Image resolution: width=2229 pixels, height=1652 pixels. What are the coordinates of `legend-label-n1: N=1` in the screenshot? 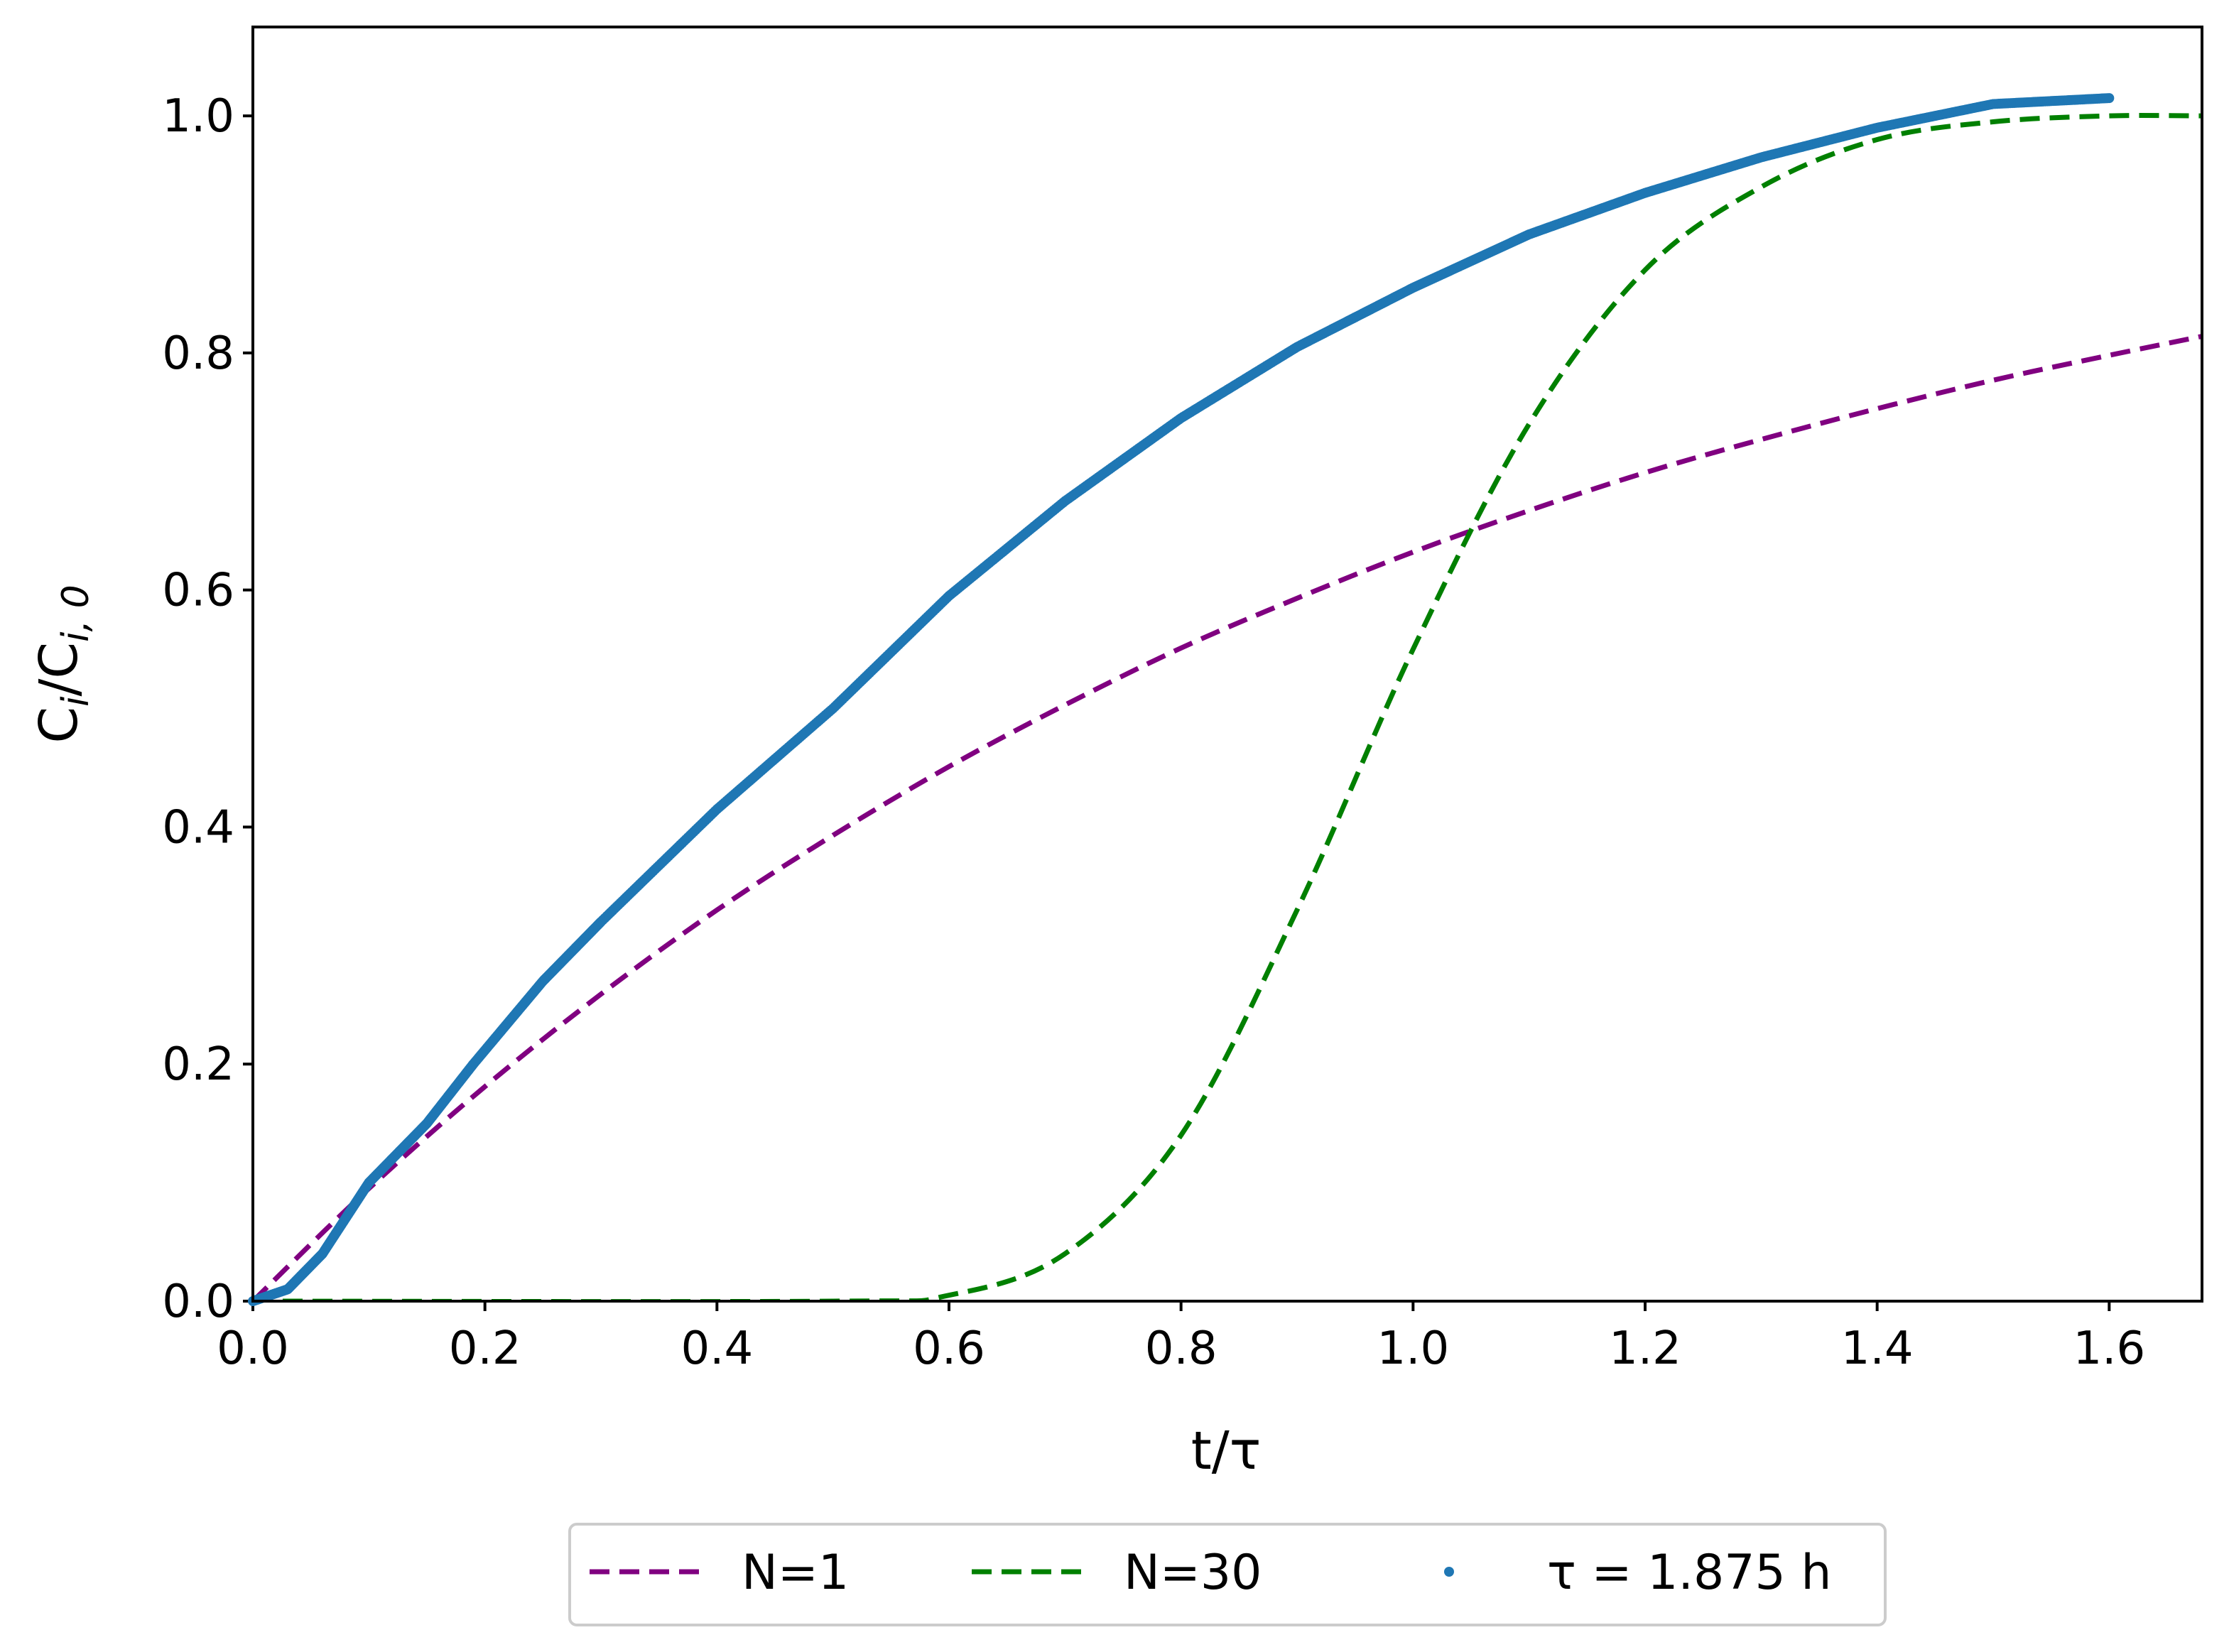 It's located at (795, 1573).